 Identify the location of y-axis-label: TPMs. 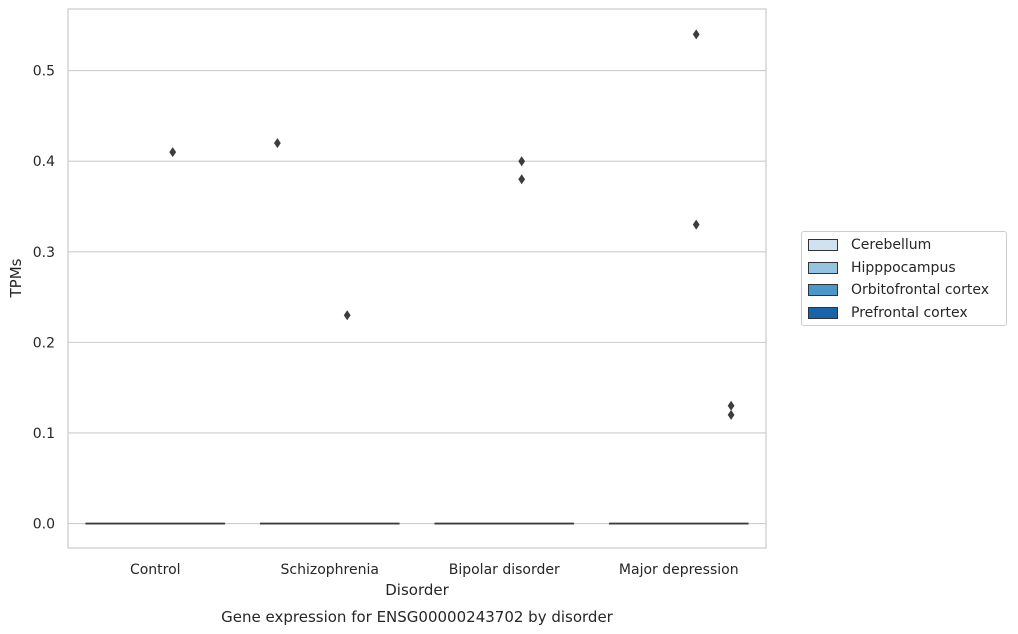
(16, 278).